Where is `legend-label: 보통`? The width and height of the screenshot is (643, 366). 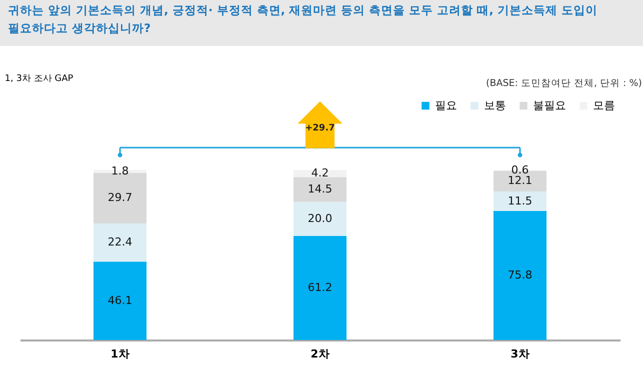 legend-label: 보통 is located at coordinates (495, 105).